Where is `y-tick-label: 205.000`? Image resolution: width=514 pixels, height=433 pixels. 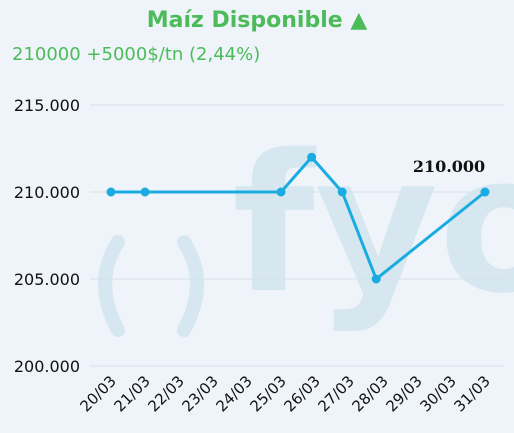 y-tick-label: 205.000 is located at coordinates (47, 279).